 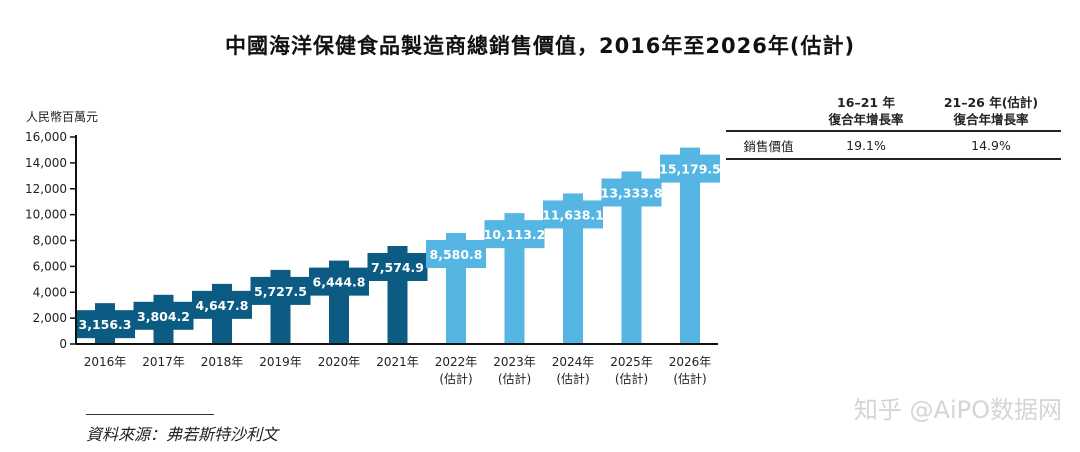 What do you see at coordinates (540, 46) in the screenshot?
I see `chart-title: 中國海洋保健食品製造商總銷售價值，2016年至2026年(估計)` at bounding box center [540, 46].